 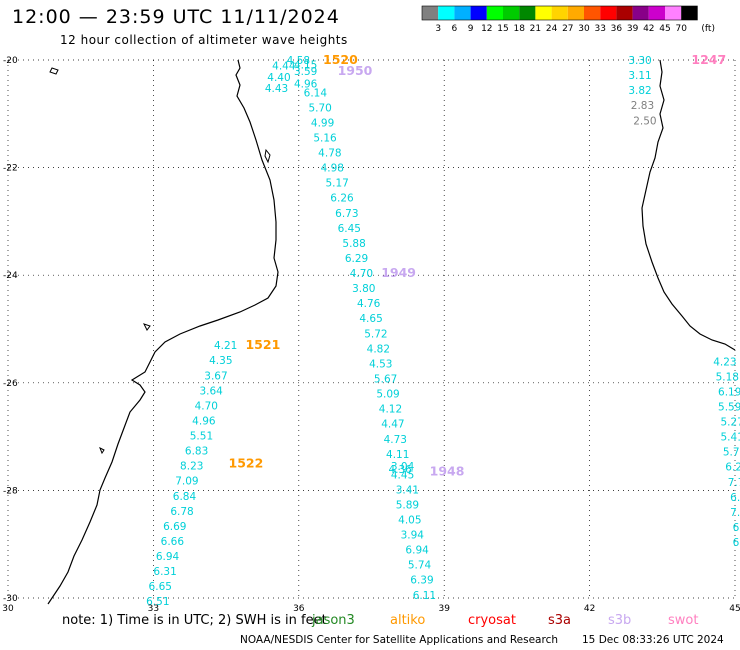 I want to click on swh-value: 4.44, so click(x=284, y=66).